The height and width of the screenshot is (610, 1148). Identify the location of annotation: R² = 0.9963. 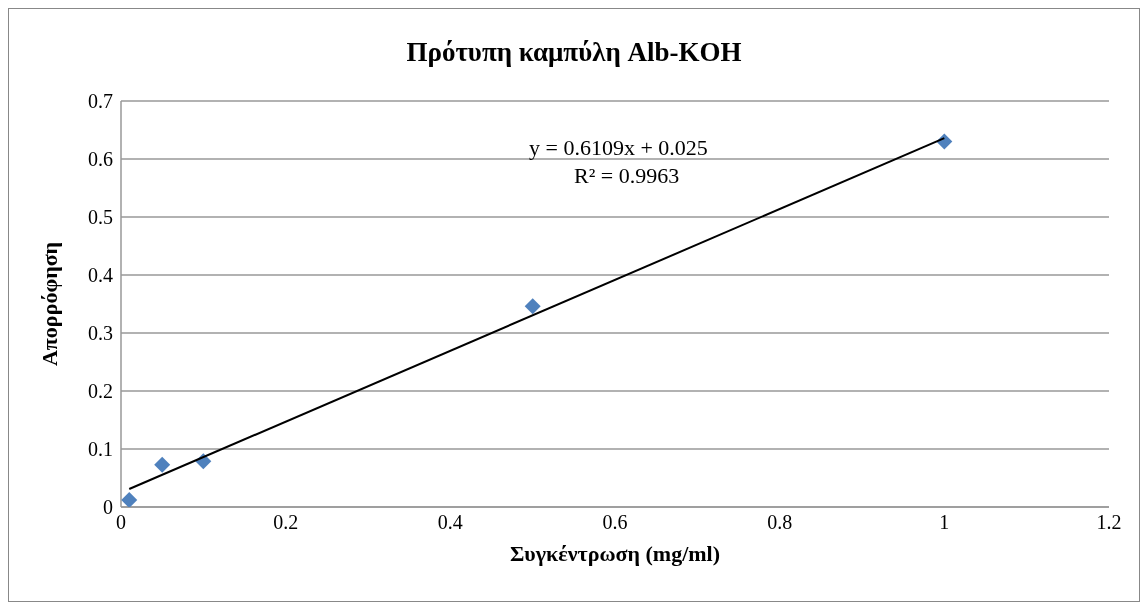
(627, 176).